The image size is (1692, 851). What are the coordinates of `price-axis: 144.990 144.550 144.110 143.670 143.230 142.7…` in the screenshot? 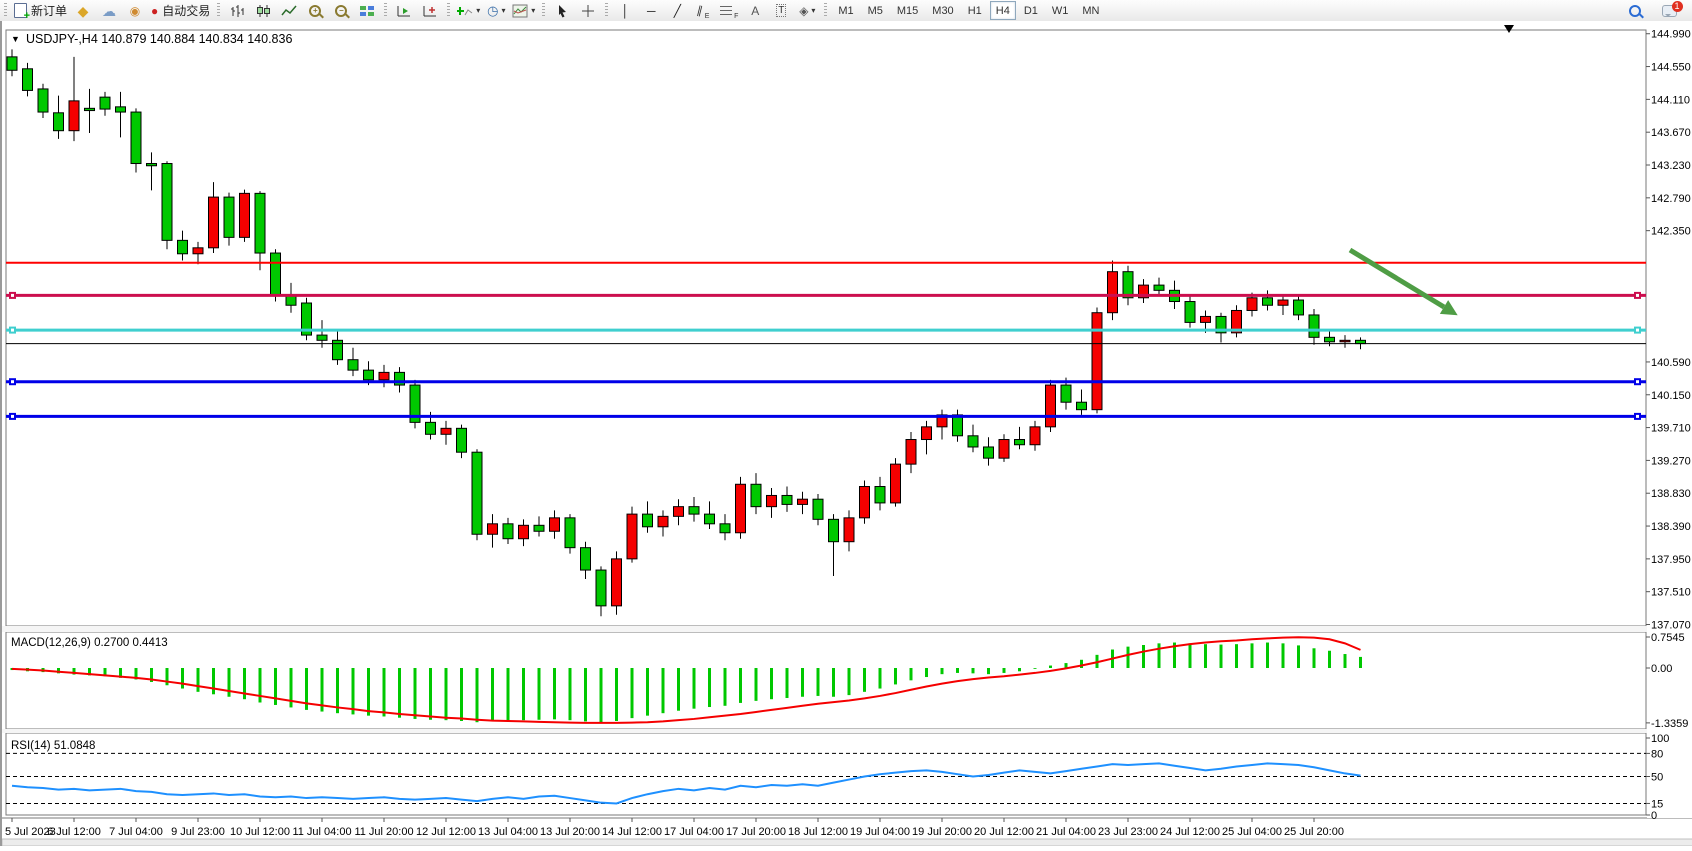 It's located at (1669, 421).